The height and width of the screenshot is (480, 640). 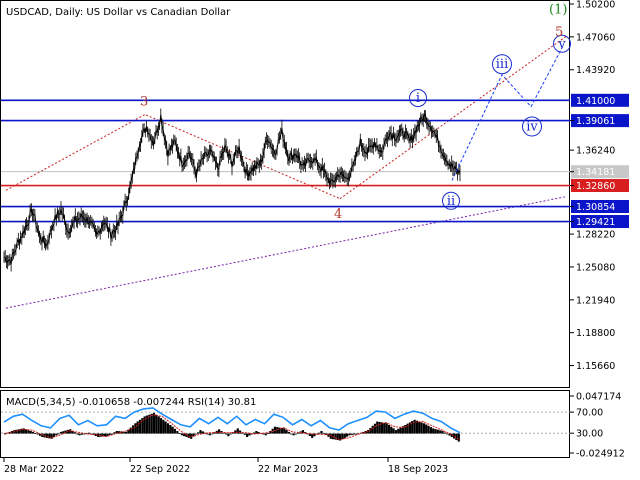 I want to click on price-axis-tick-label: 1.47060, so click(x=595, y=37).